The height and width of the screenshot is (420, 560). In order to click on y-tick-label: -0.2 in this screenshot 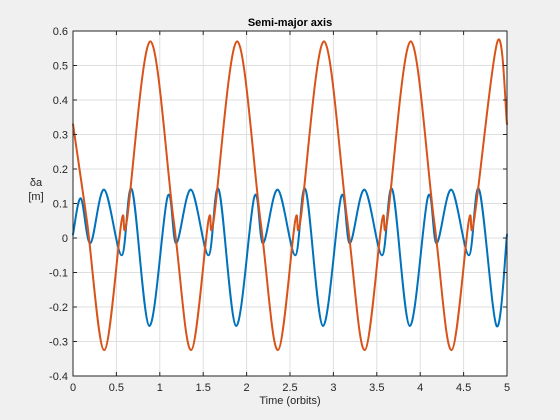, I will do `click(58, 308)`.